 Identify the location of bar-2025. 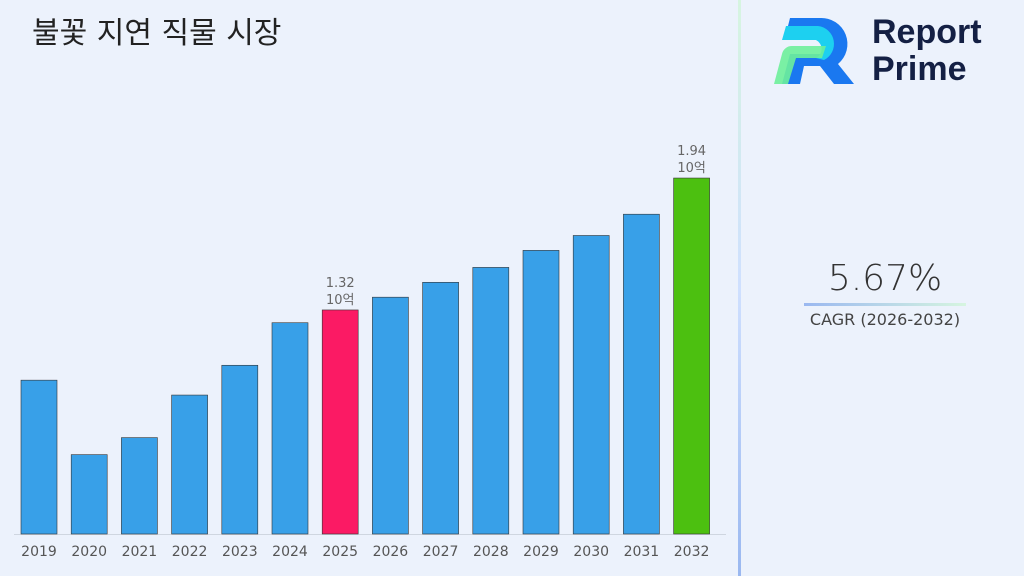
(340, 422).